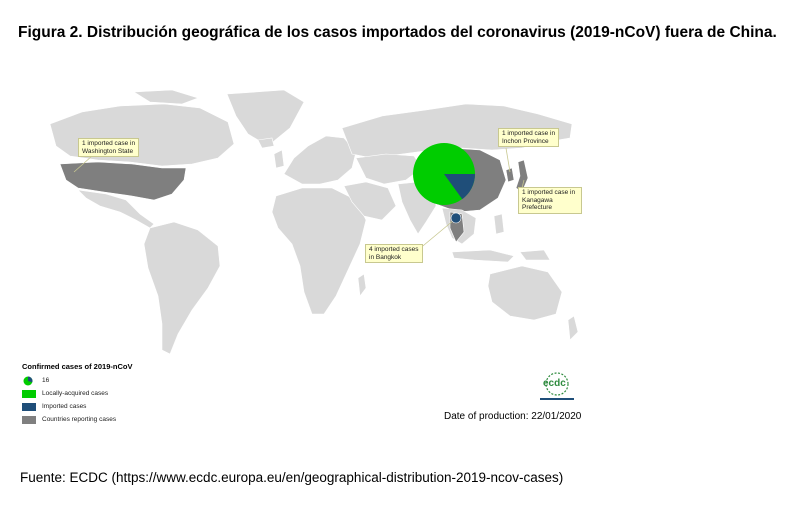  Describe the element at coordinates (122, 419) in the screenshot. I see `legend-row-reporting: Countries reporting cases` at that location.